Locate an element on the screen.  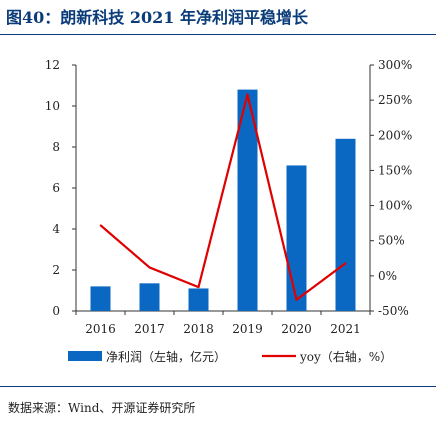
yoy-point-2019 is located at coordinates (247, 94).